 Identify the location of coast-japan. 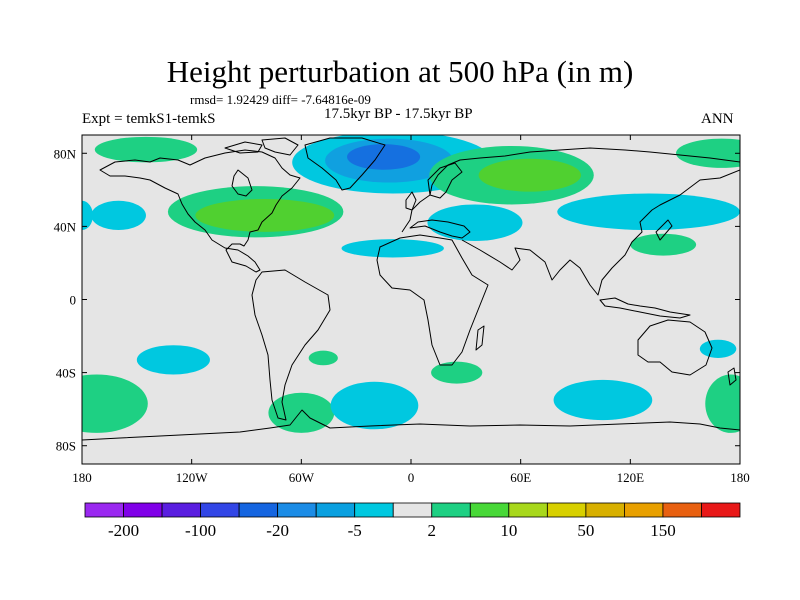
(664, 230).